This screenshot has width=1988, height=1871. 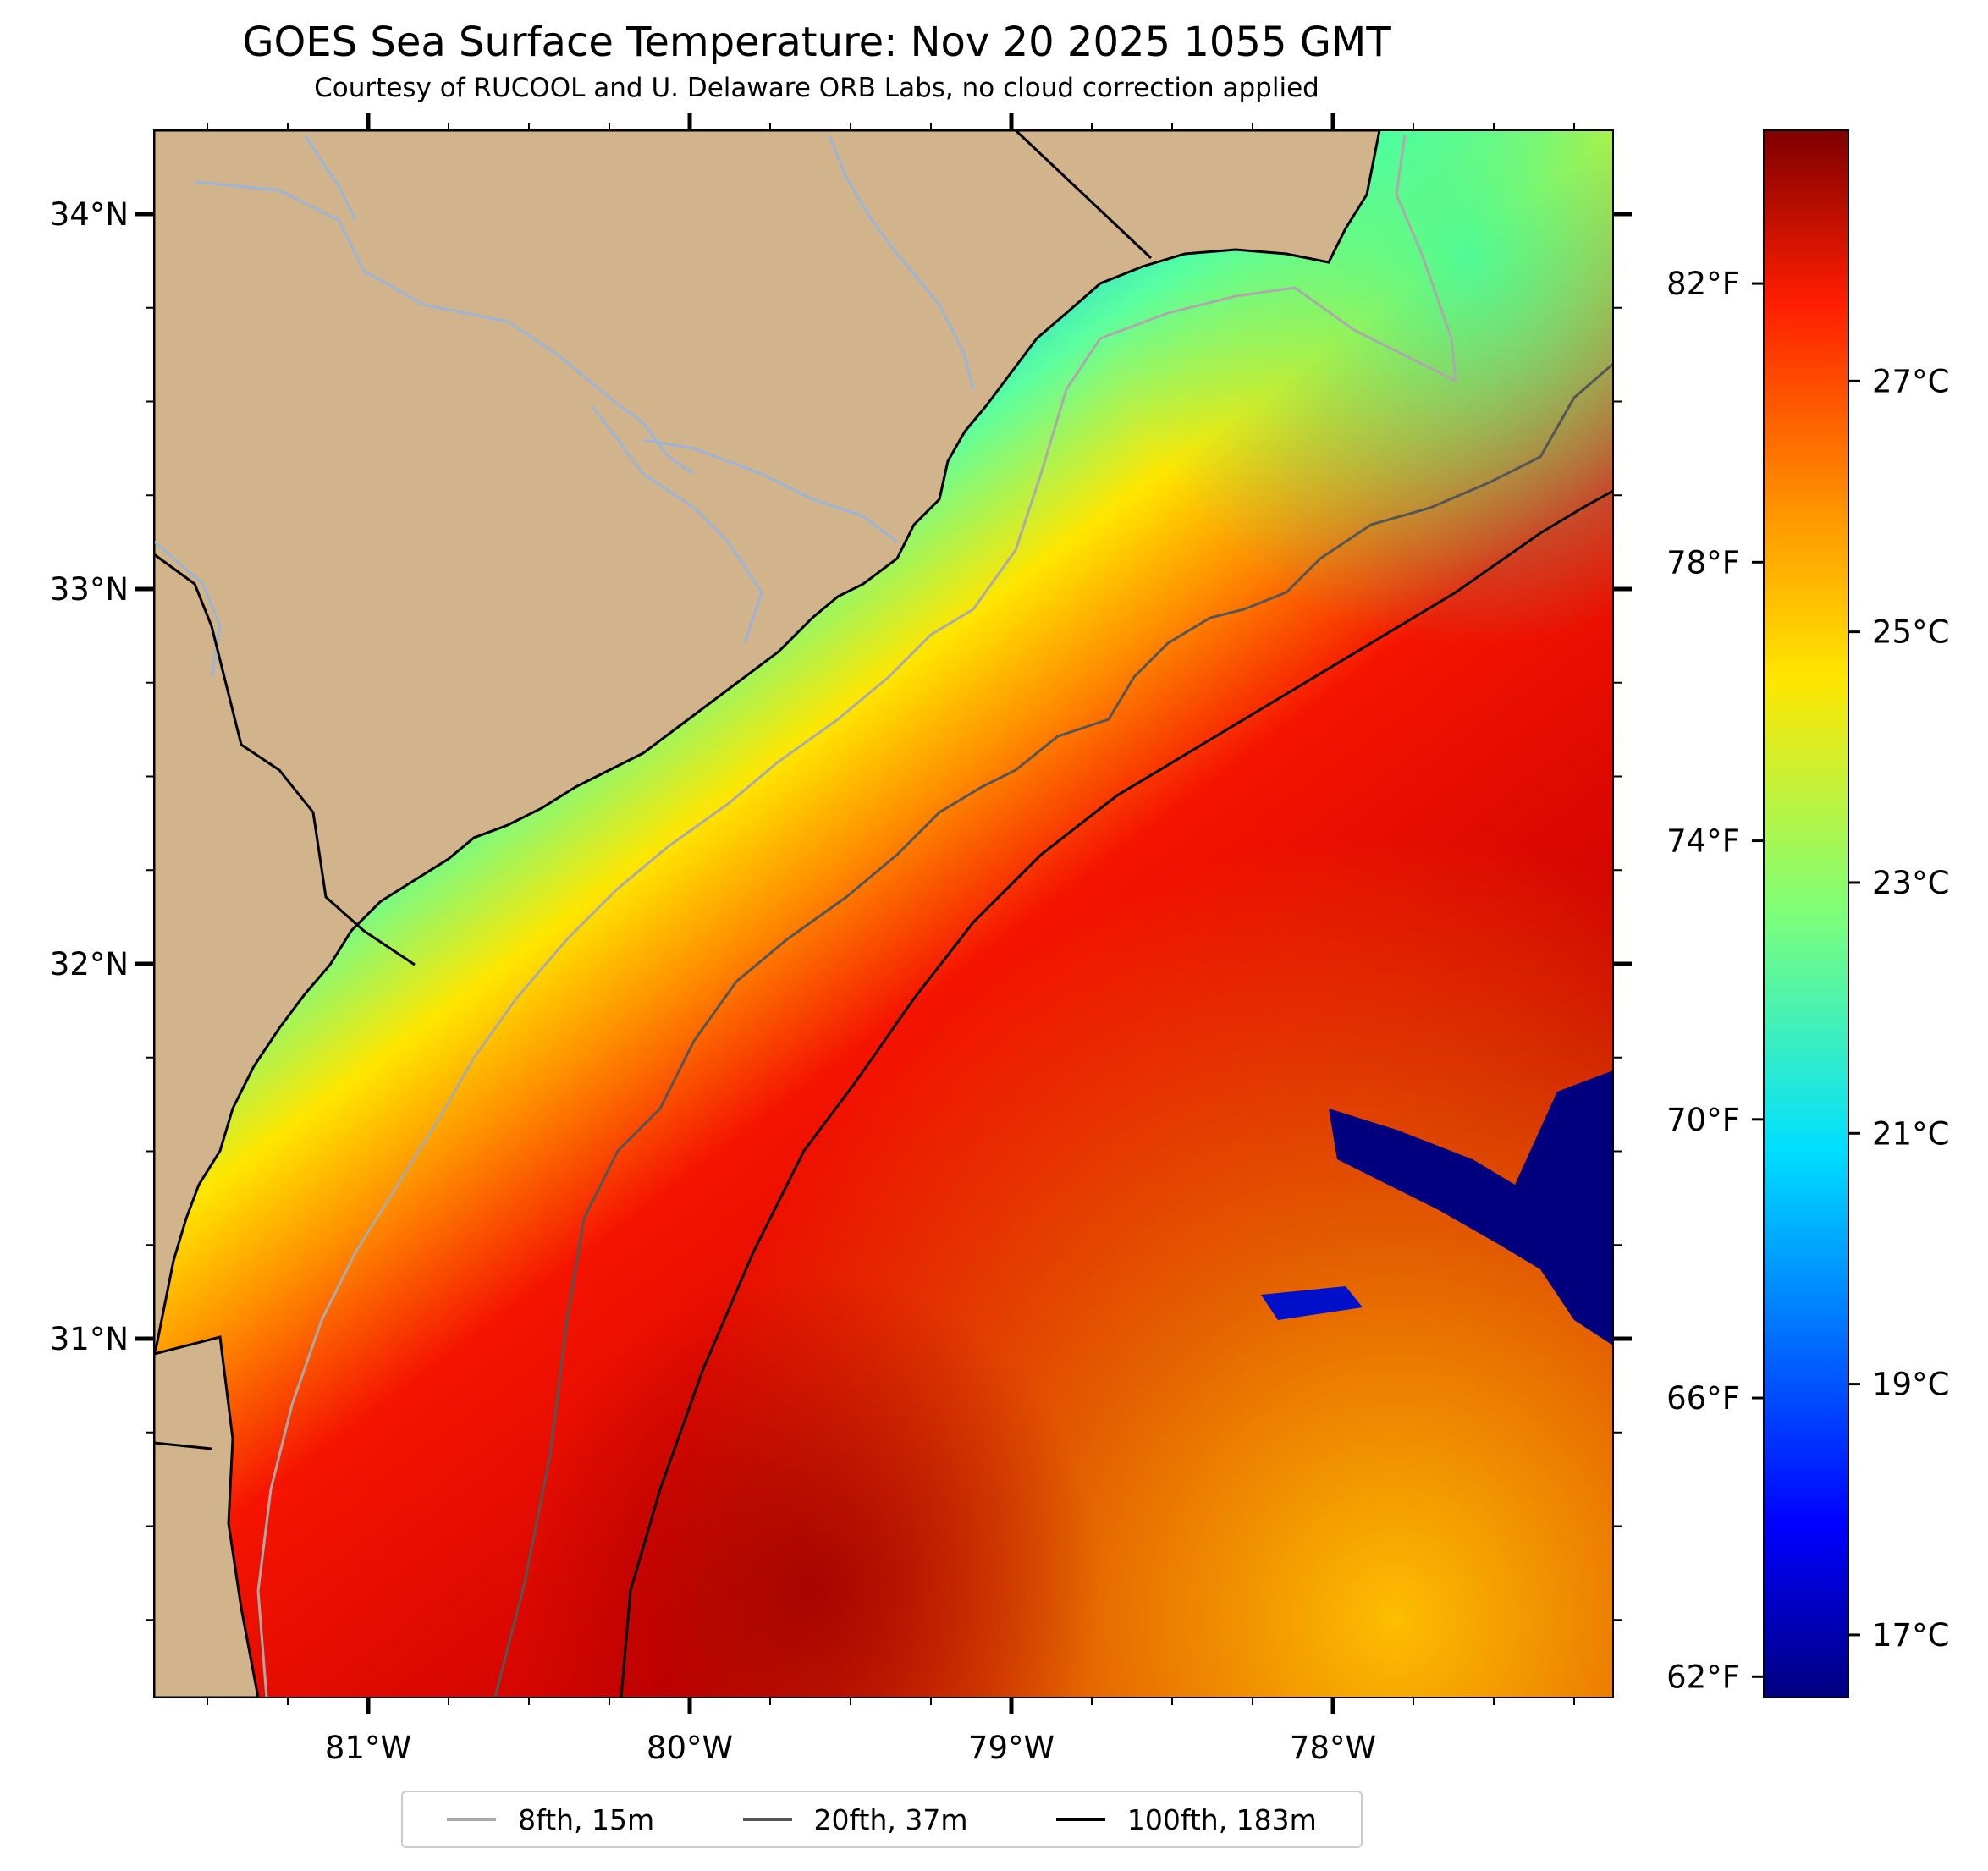 I want to click on lon-tick-label: 80°W, so click(x=690, y=1748).